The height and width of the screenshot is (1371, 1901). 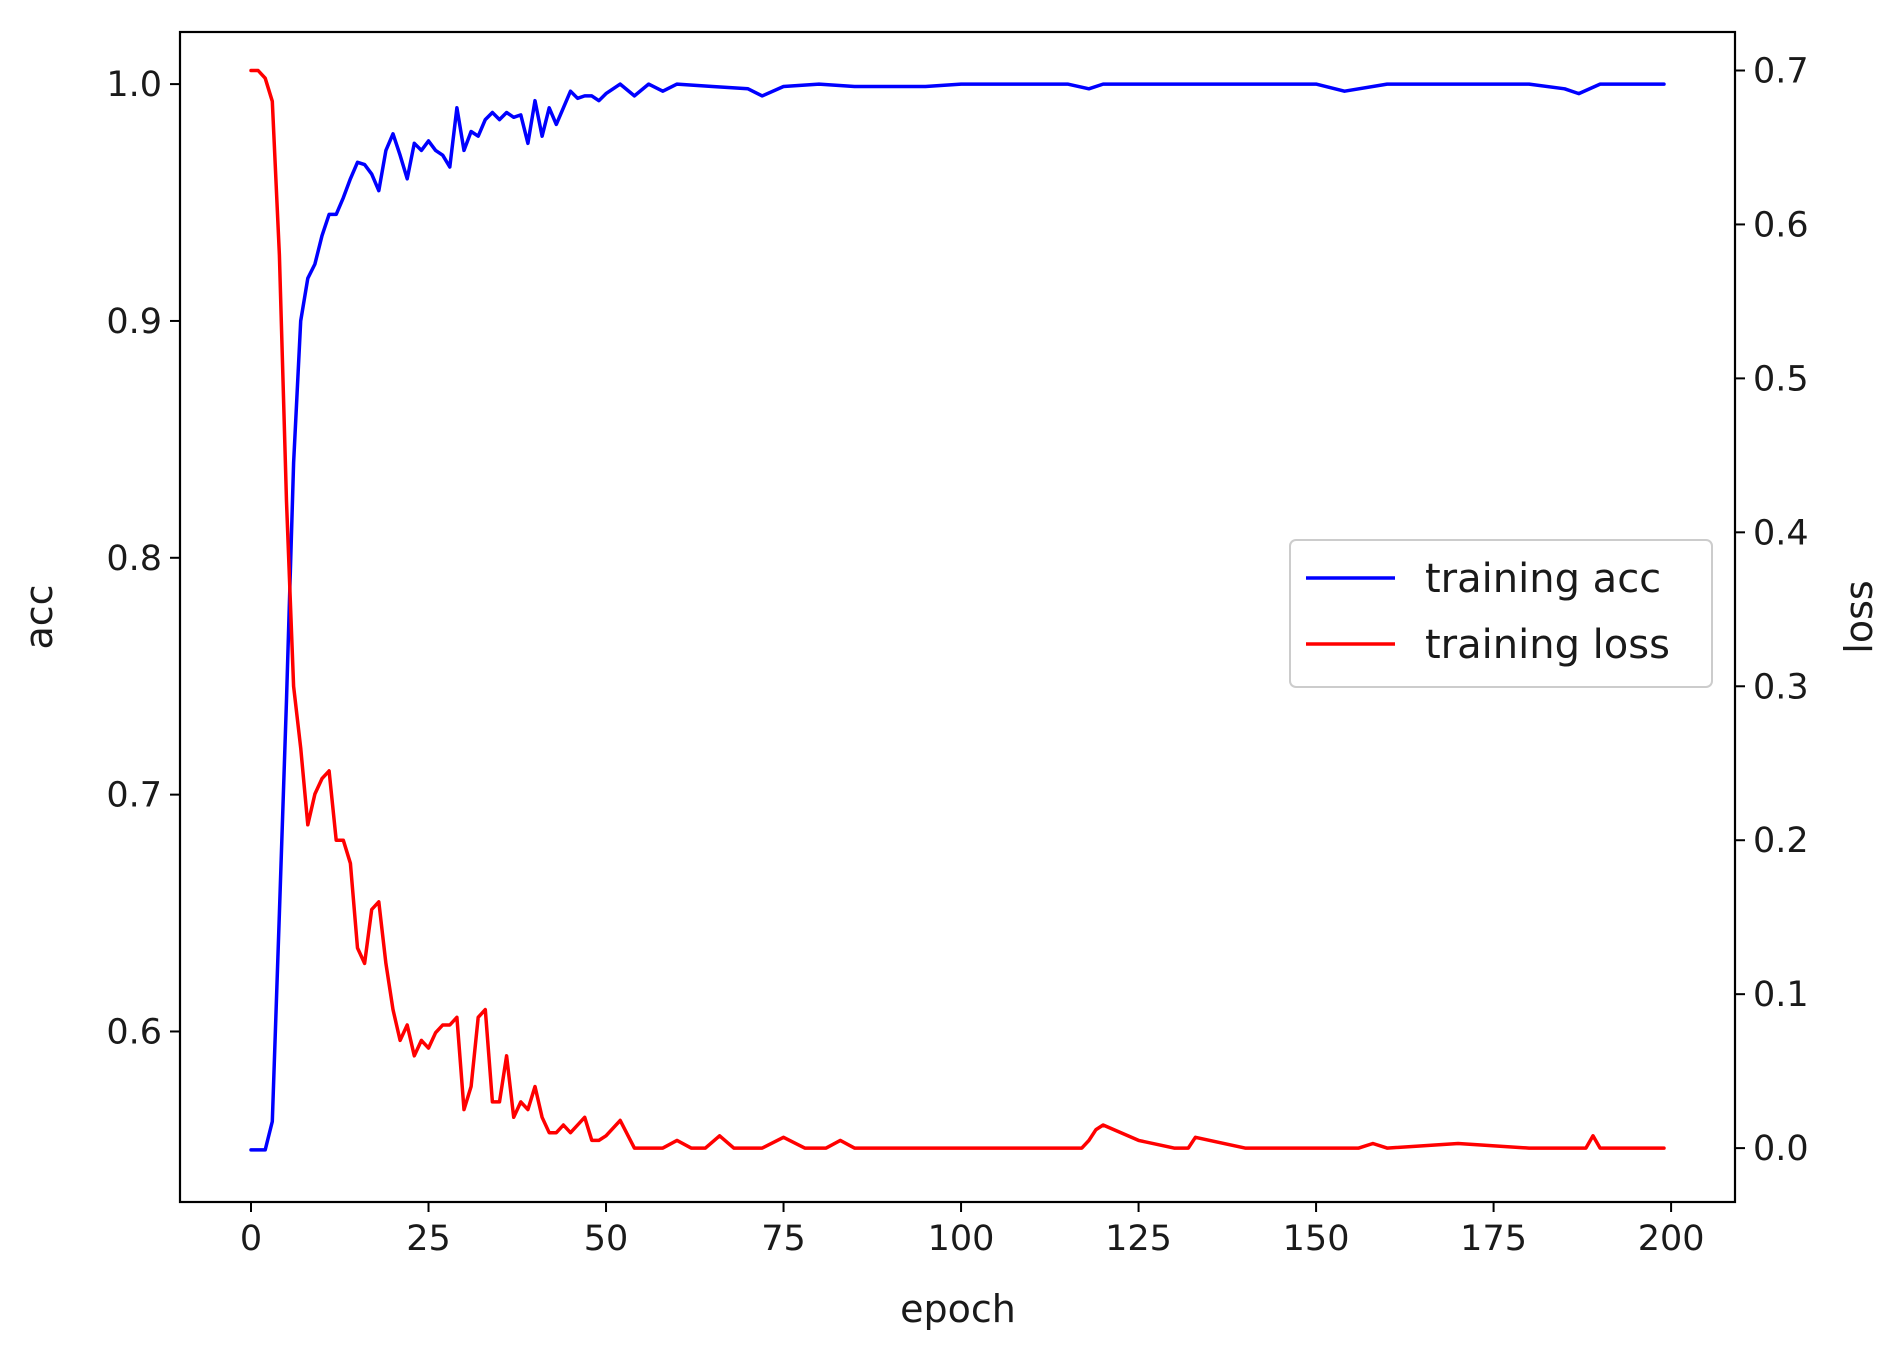 I want to click on left-y-axis-label: acc, so click(x=39, y=616).